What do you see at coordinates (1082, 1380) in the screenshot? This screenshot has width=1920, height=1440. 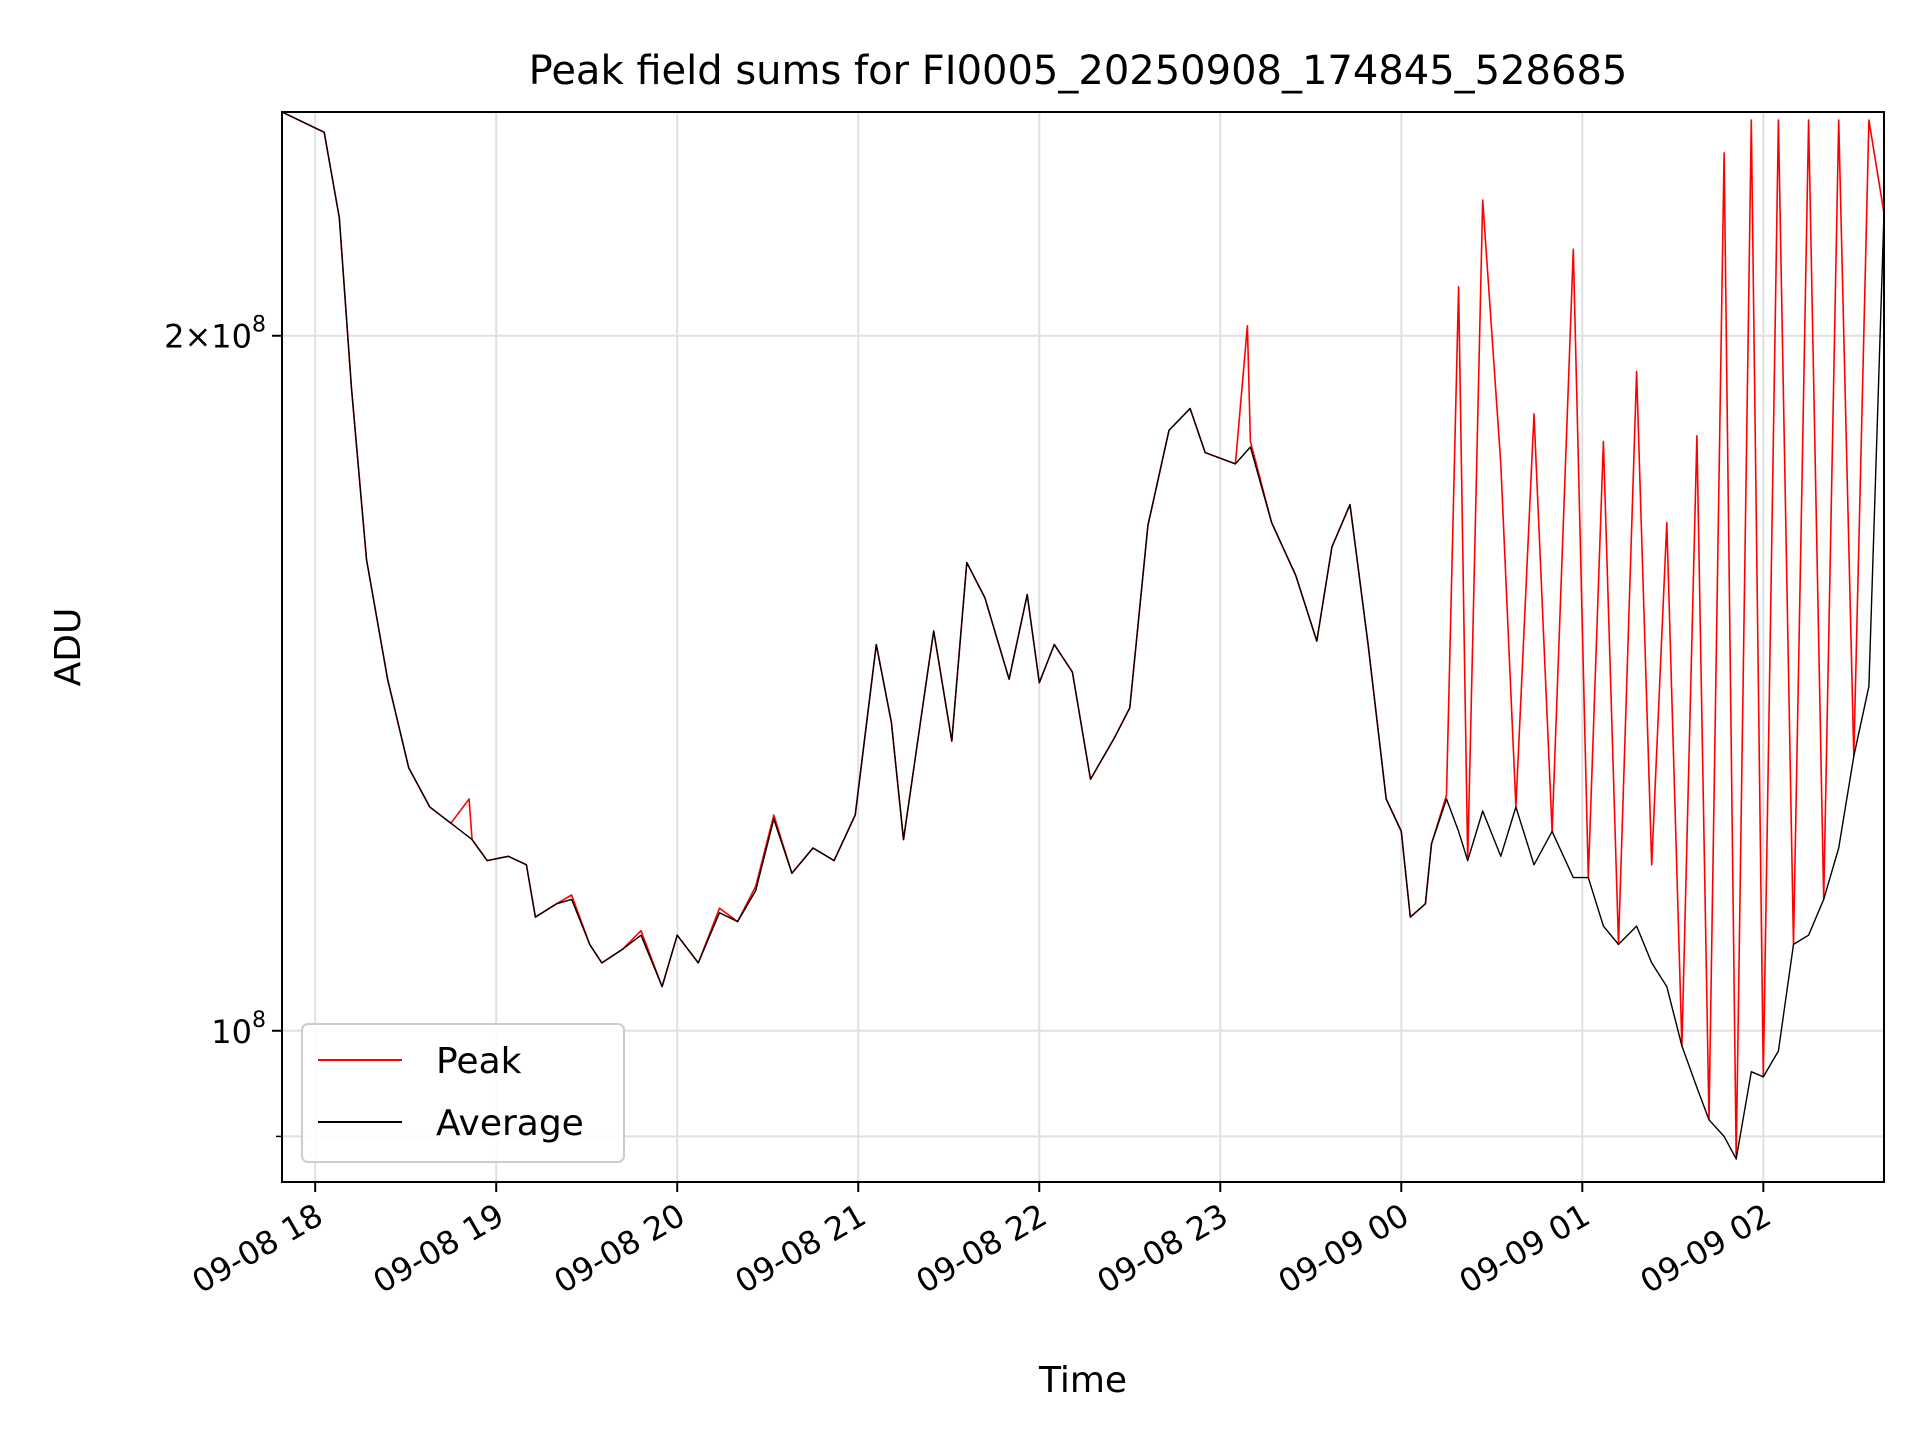 I see `x-axis-title: Time` at bounding box center [1082, 1380].